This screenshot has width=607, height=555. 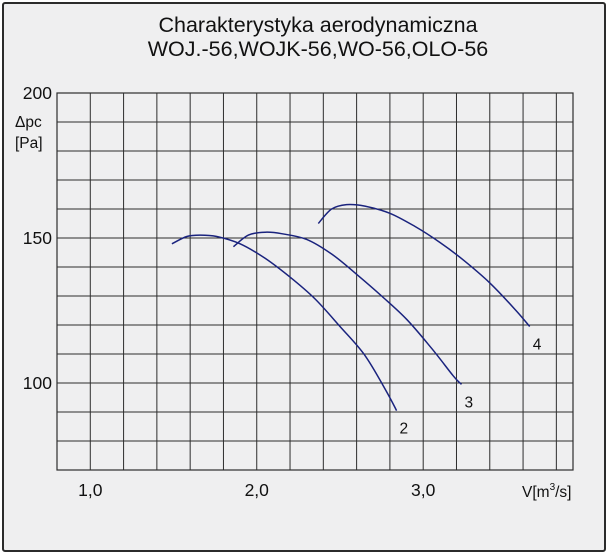 What do you see at coordinates (90, 490) in the screenshot?
I see `x-tick-label: 1,0` at bounding box center [90, 490].